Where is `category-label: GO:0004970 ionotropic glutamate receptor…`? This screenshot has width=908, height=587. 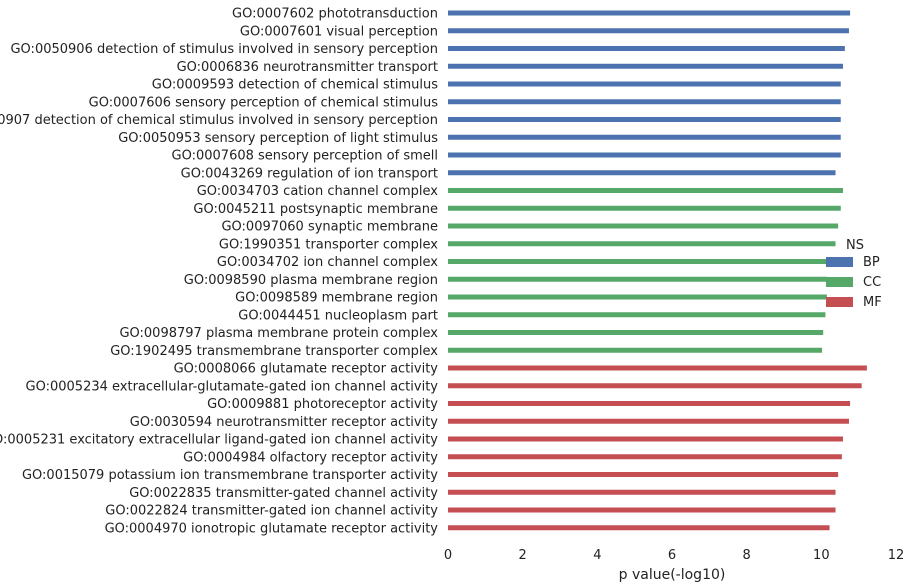 category-label: GO:0004970 ionotropic glutamate receptor… is located at coordinates (272, 528).